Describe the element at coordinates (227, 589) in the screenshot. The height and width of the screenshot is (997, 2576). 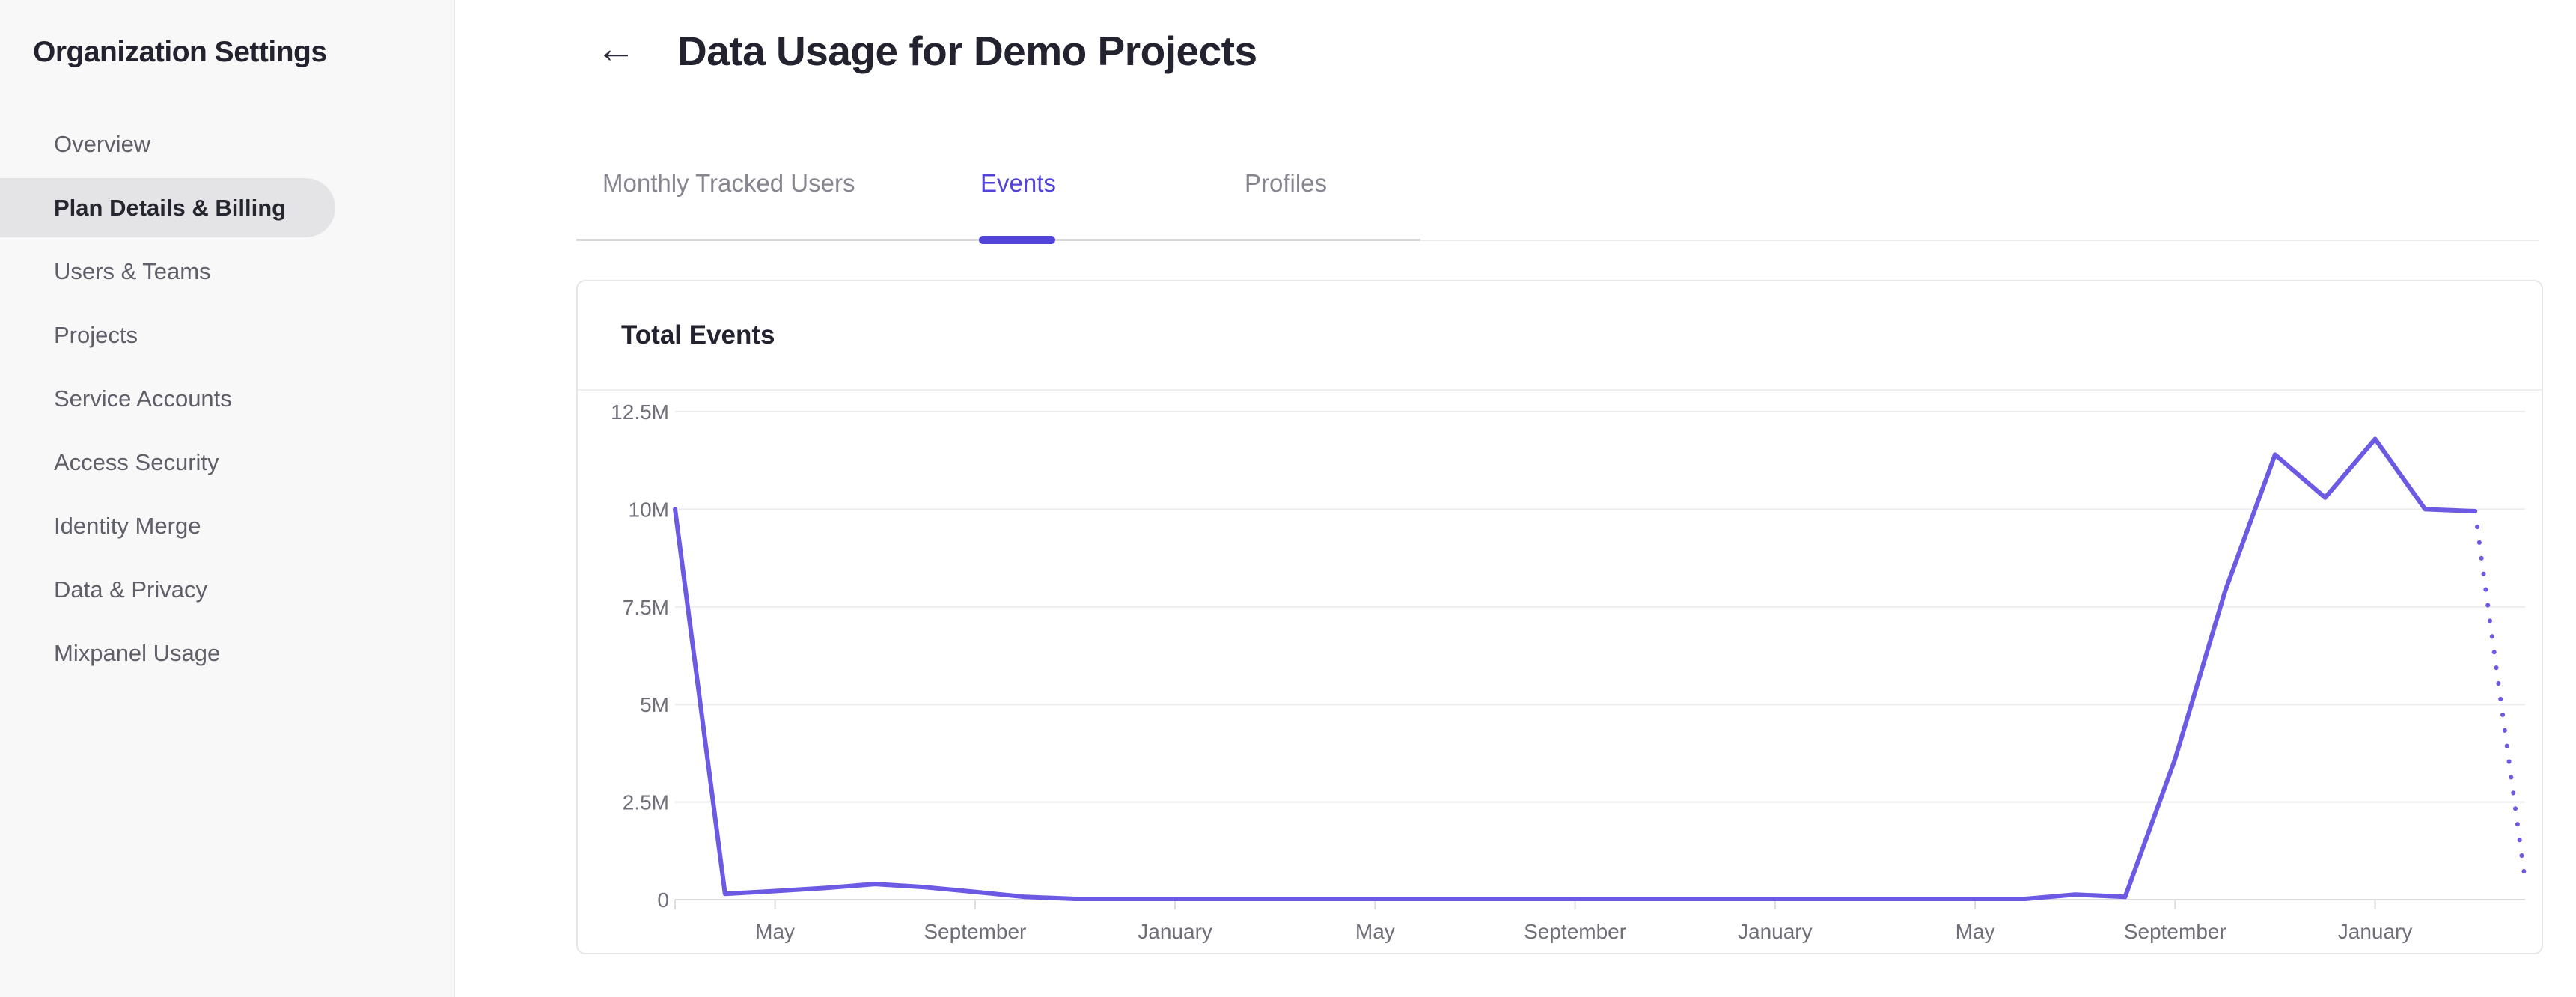
I see `sidebar-item-data-privacy: Data & Privacy` at that location.